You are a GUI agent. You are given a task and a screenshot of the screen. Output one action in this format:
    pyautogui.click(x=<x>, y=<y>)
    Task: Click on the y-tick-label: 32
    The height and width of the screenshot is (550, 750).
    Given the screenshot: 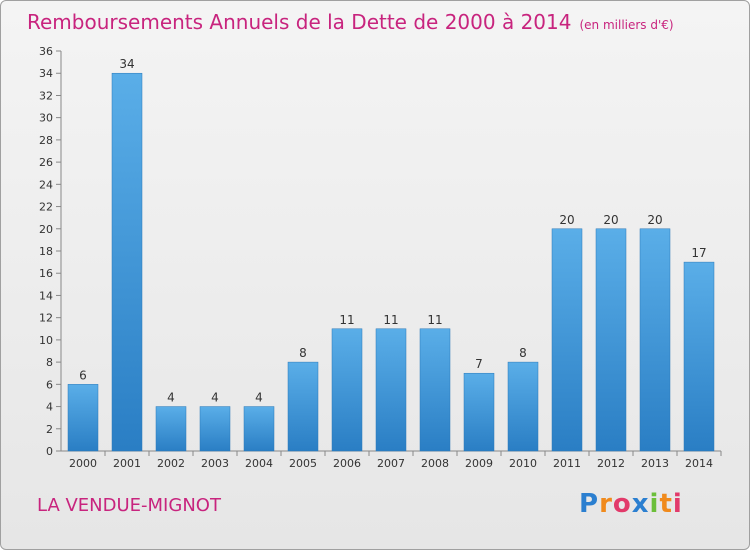 What is the action you would take?
    pyautogui.click(x=46, y=95)
    